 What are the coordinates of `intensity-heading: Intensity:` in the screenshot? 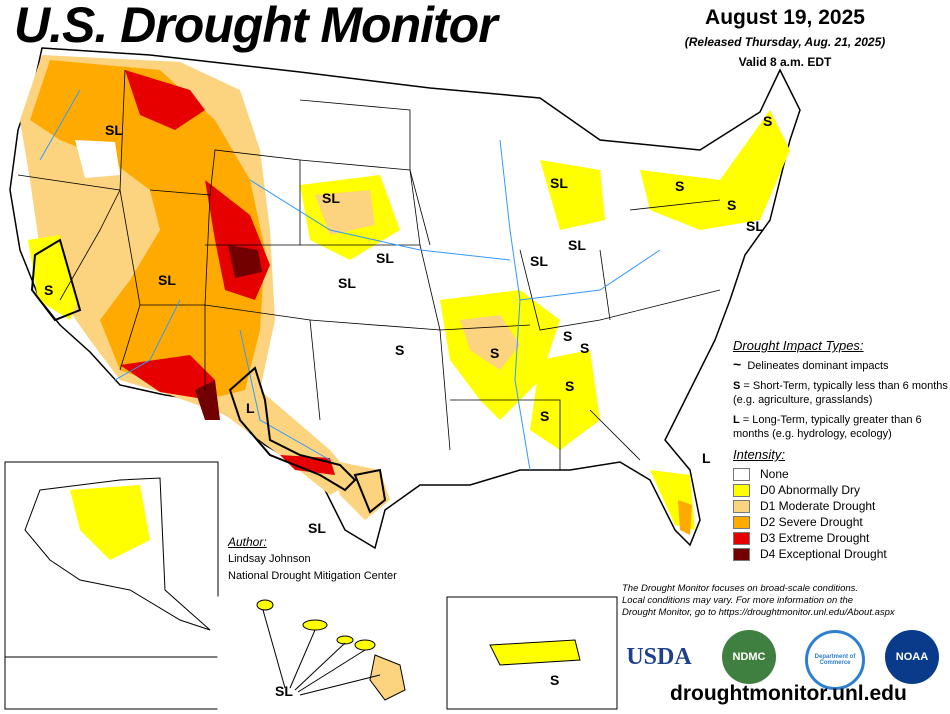 It's located at (759, 454).